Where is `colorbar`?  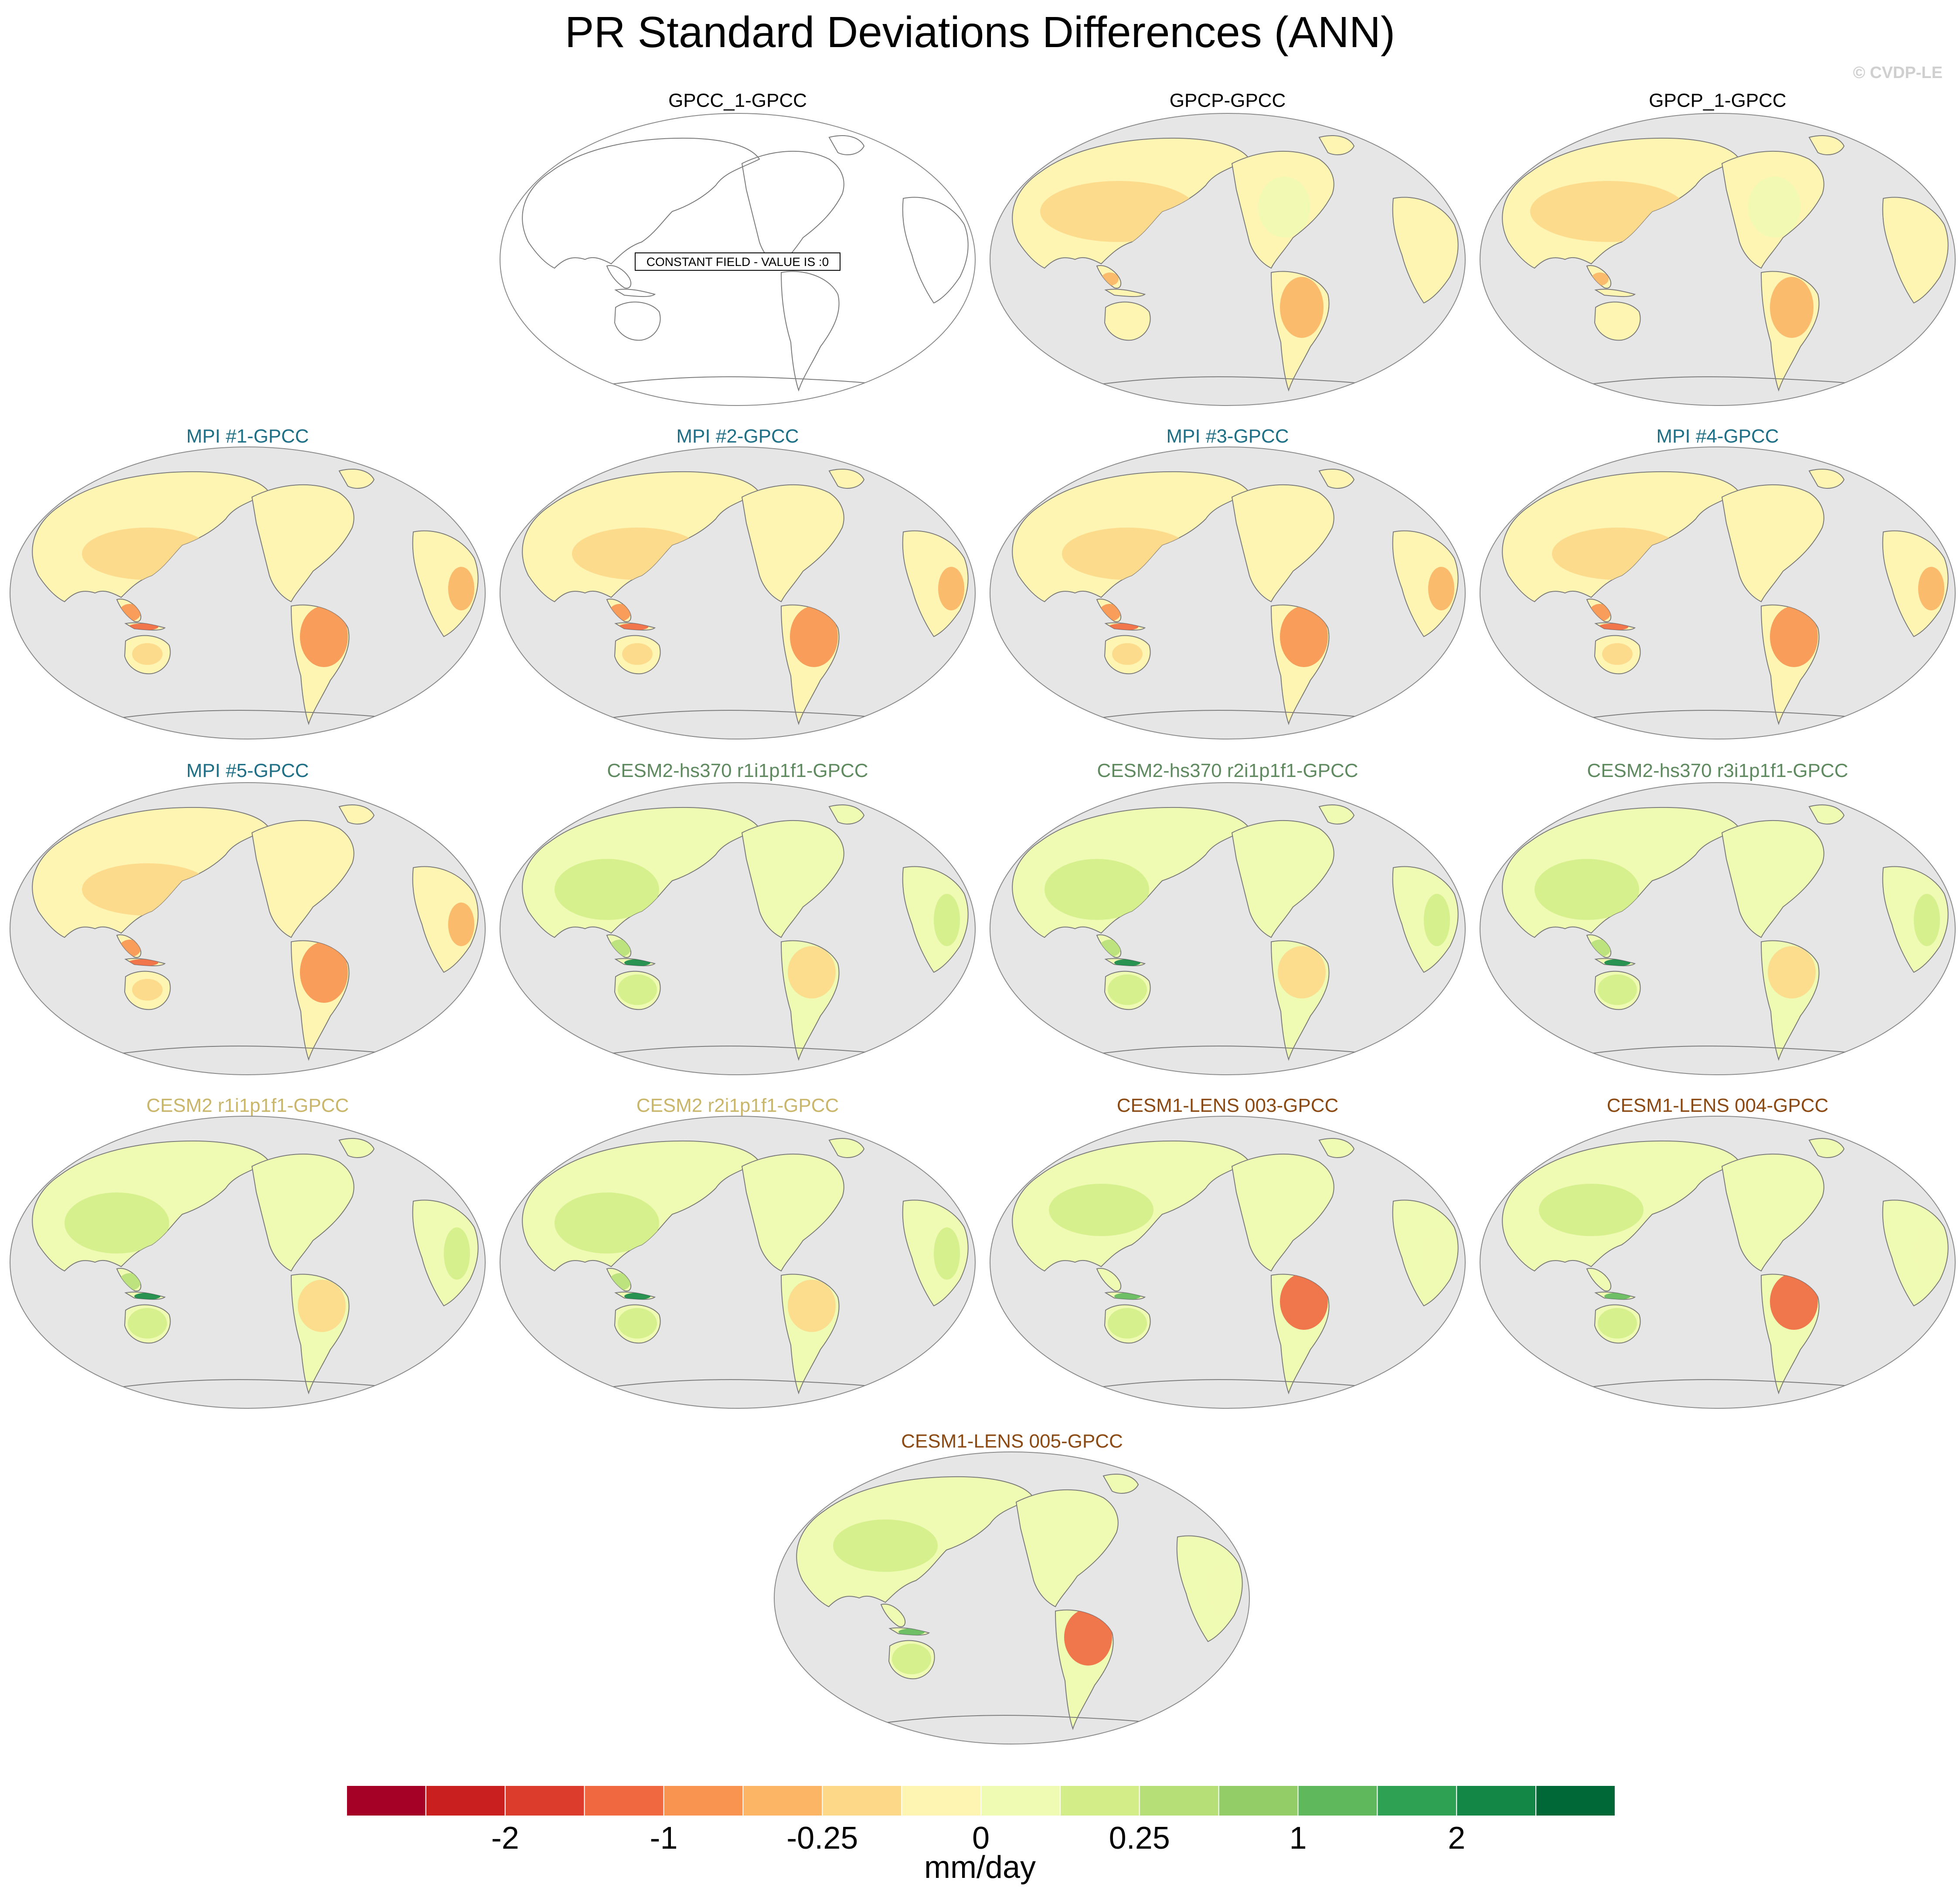 colorbar is located at coordinates (981, 1800).